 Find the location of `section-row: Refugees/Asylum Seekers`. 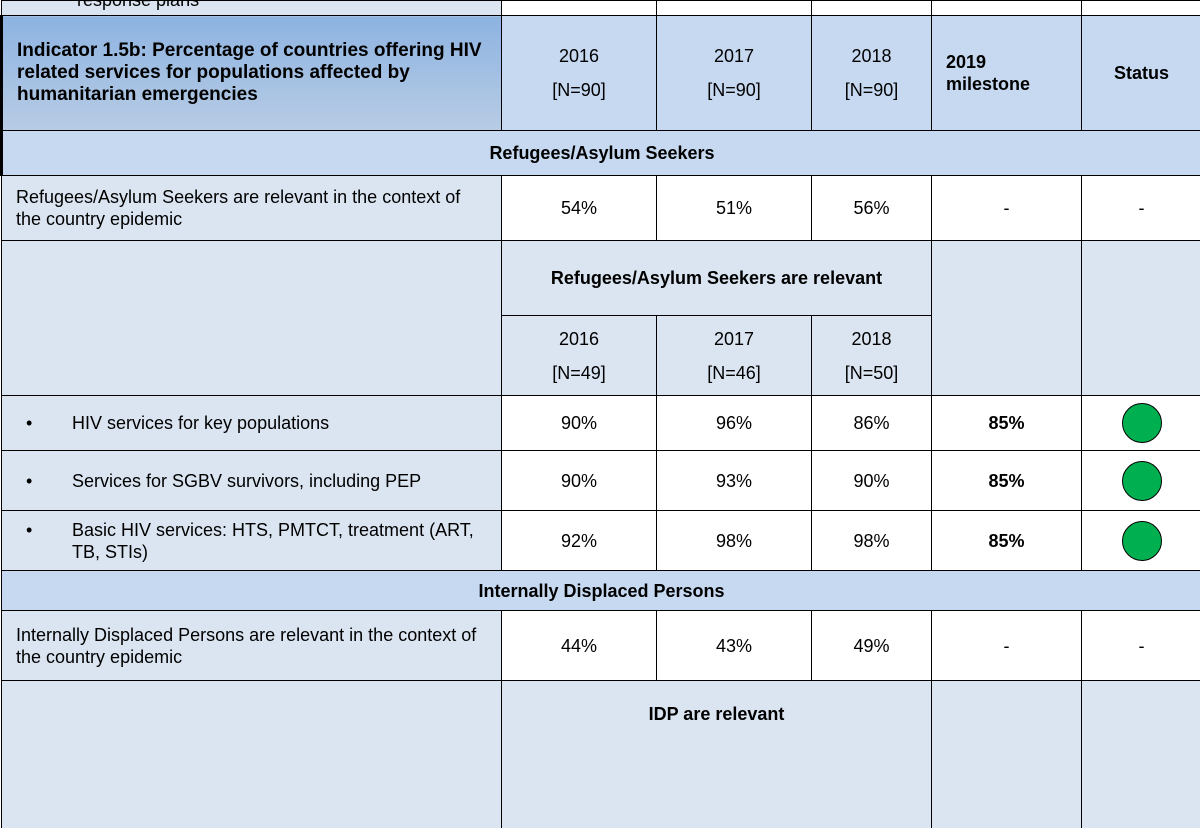

section-row: Refugees/Asylum Seekers is located at coordinates (600, 153).